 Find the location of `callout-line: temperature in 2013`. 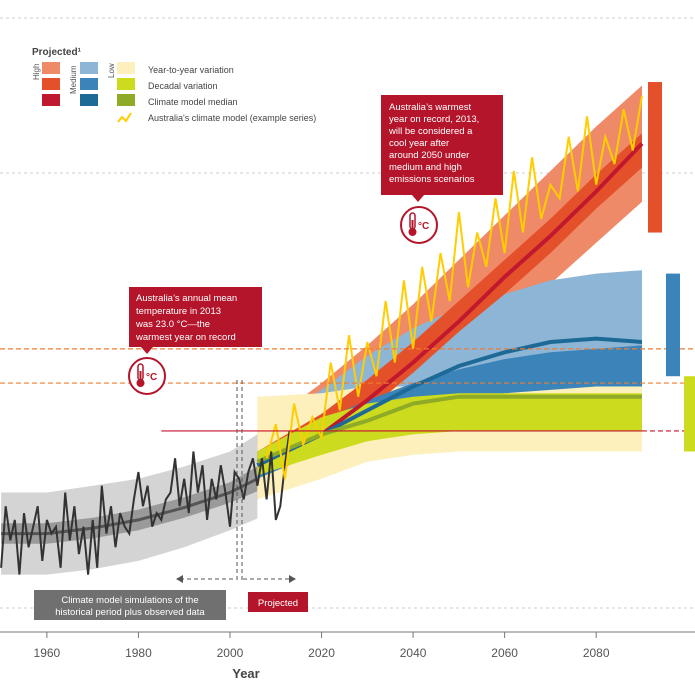

callout-line: temperature in 2013 is located at coordinates (178, 311).